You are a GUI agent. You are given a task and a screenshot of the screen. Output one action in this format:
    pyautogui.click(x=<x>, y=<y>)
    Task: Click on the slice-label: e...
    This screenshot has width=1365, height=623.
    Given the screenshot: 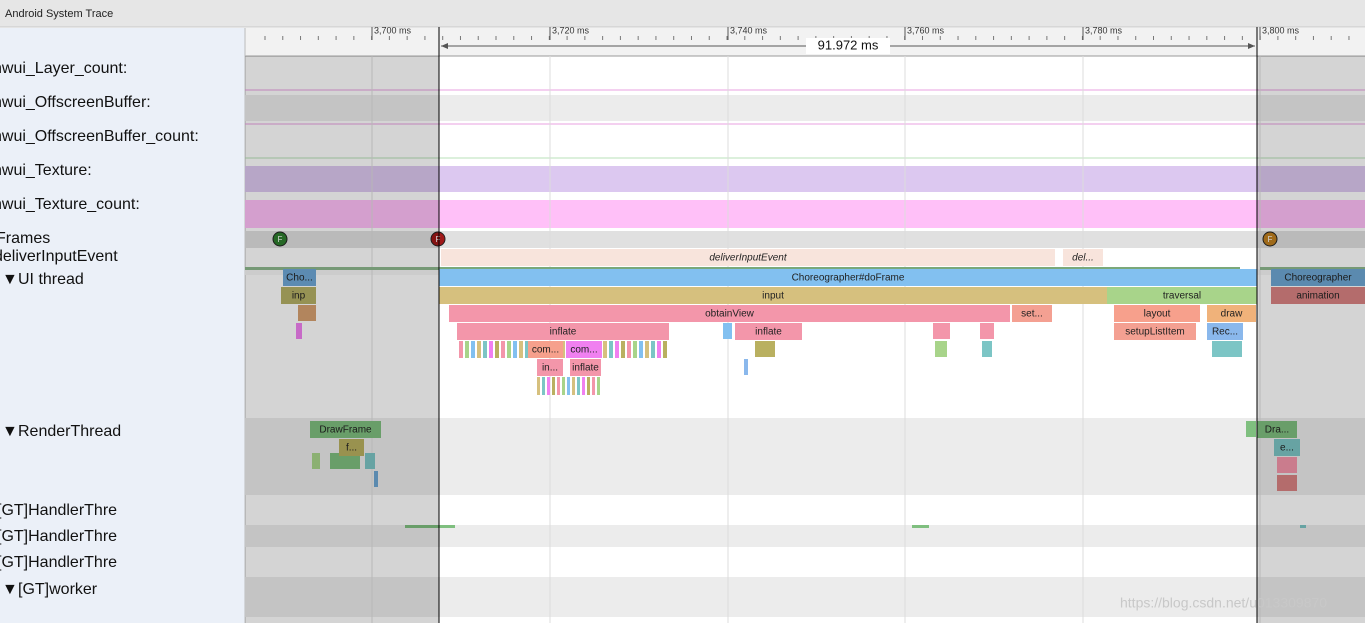 What is the action you would take?
    pyautogui.click(x=1287, y=448)
    